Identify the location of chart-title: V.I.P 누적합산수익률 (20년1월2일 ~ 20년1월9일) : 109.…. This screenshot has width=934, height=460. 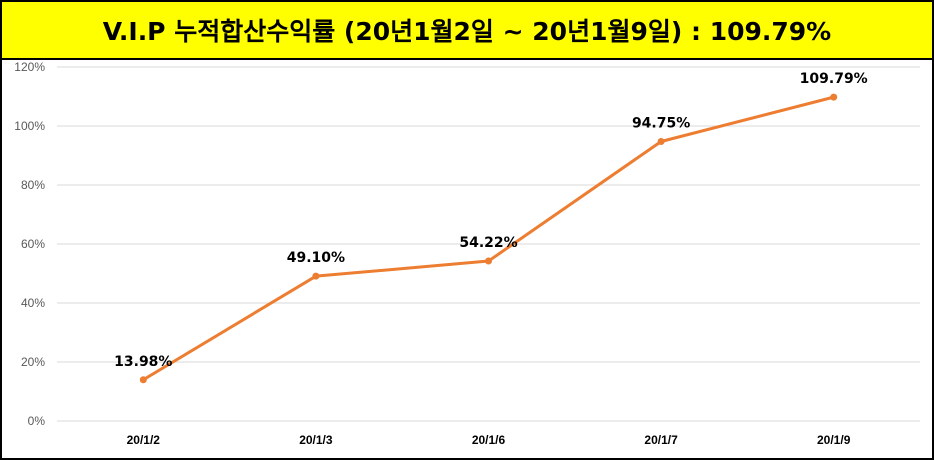
(467, 31).